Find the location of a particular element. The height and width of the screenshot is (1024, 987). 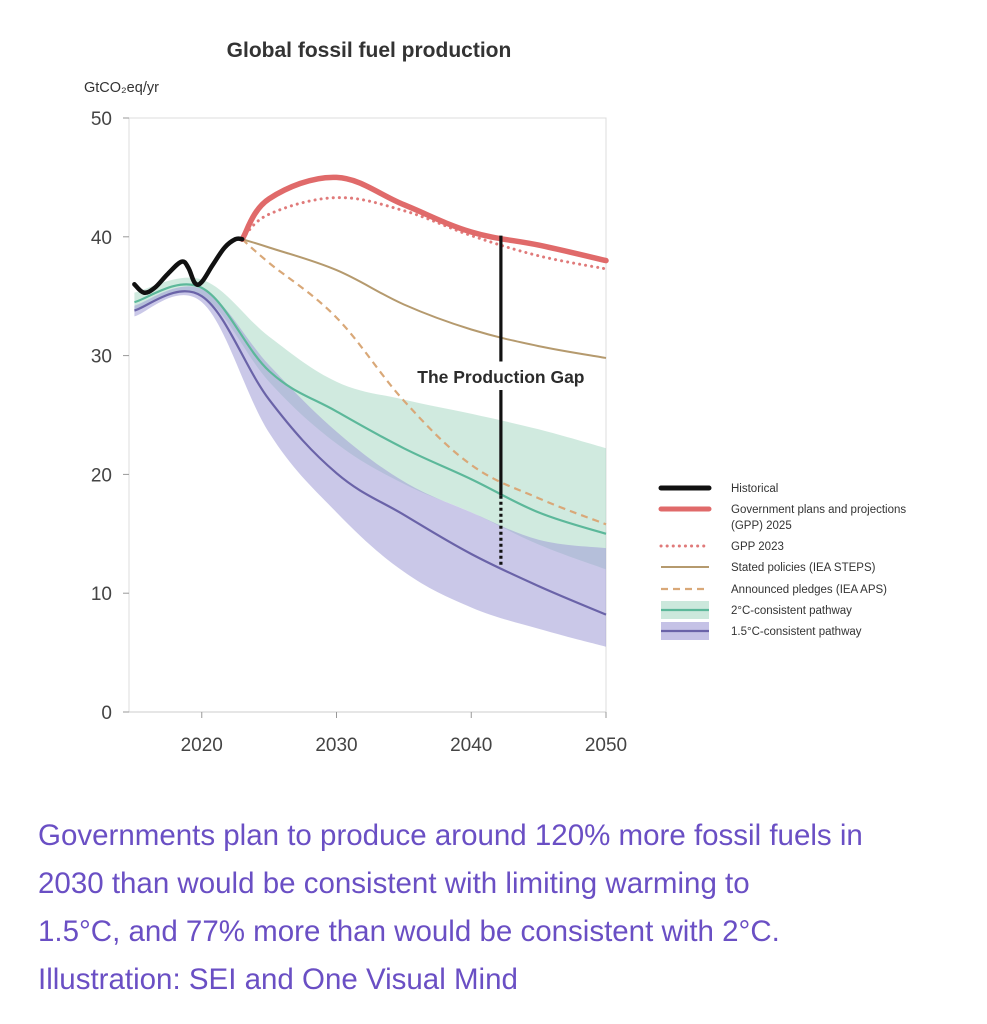

y-tick-label: 0 is located at coordinates (106, 713).